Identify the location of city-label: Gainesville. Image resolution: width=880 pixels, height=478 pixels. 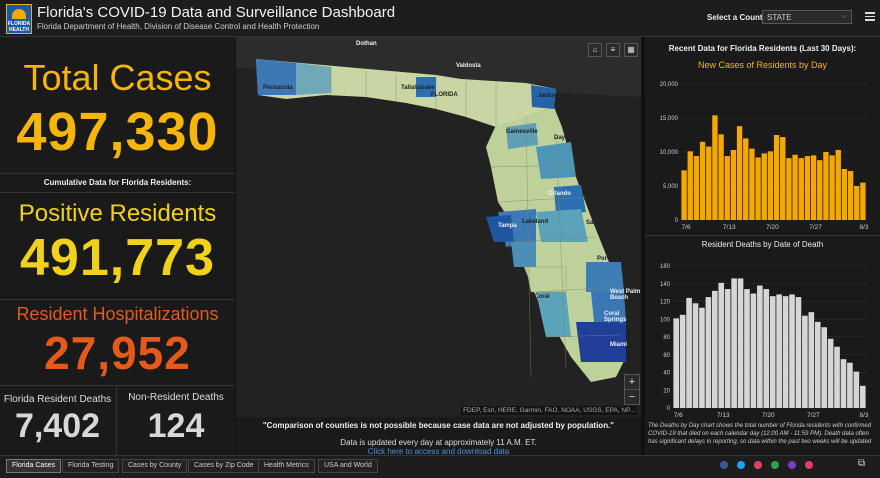
(522, 132).